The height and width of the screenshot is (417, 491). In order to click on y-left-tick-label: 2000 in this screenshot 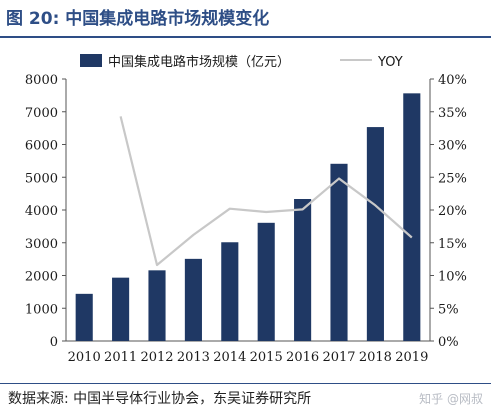, I will do `click(41, 277)`.